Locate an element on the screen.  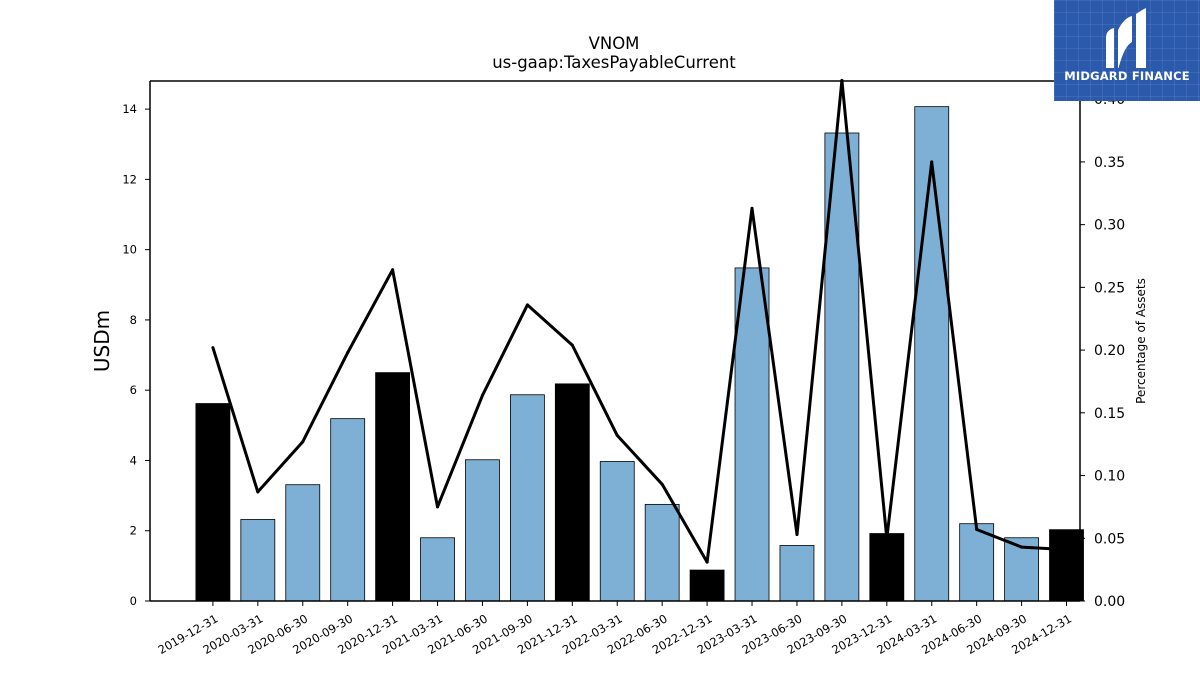
y2-tick-label: 0.30 is located at coordinates (1109, 226).